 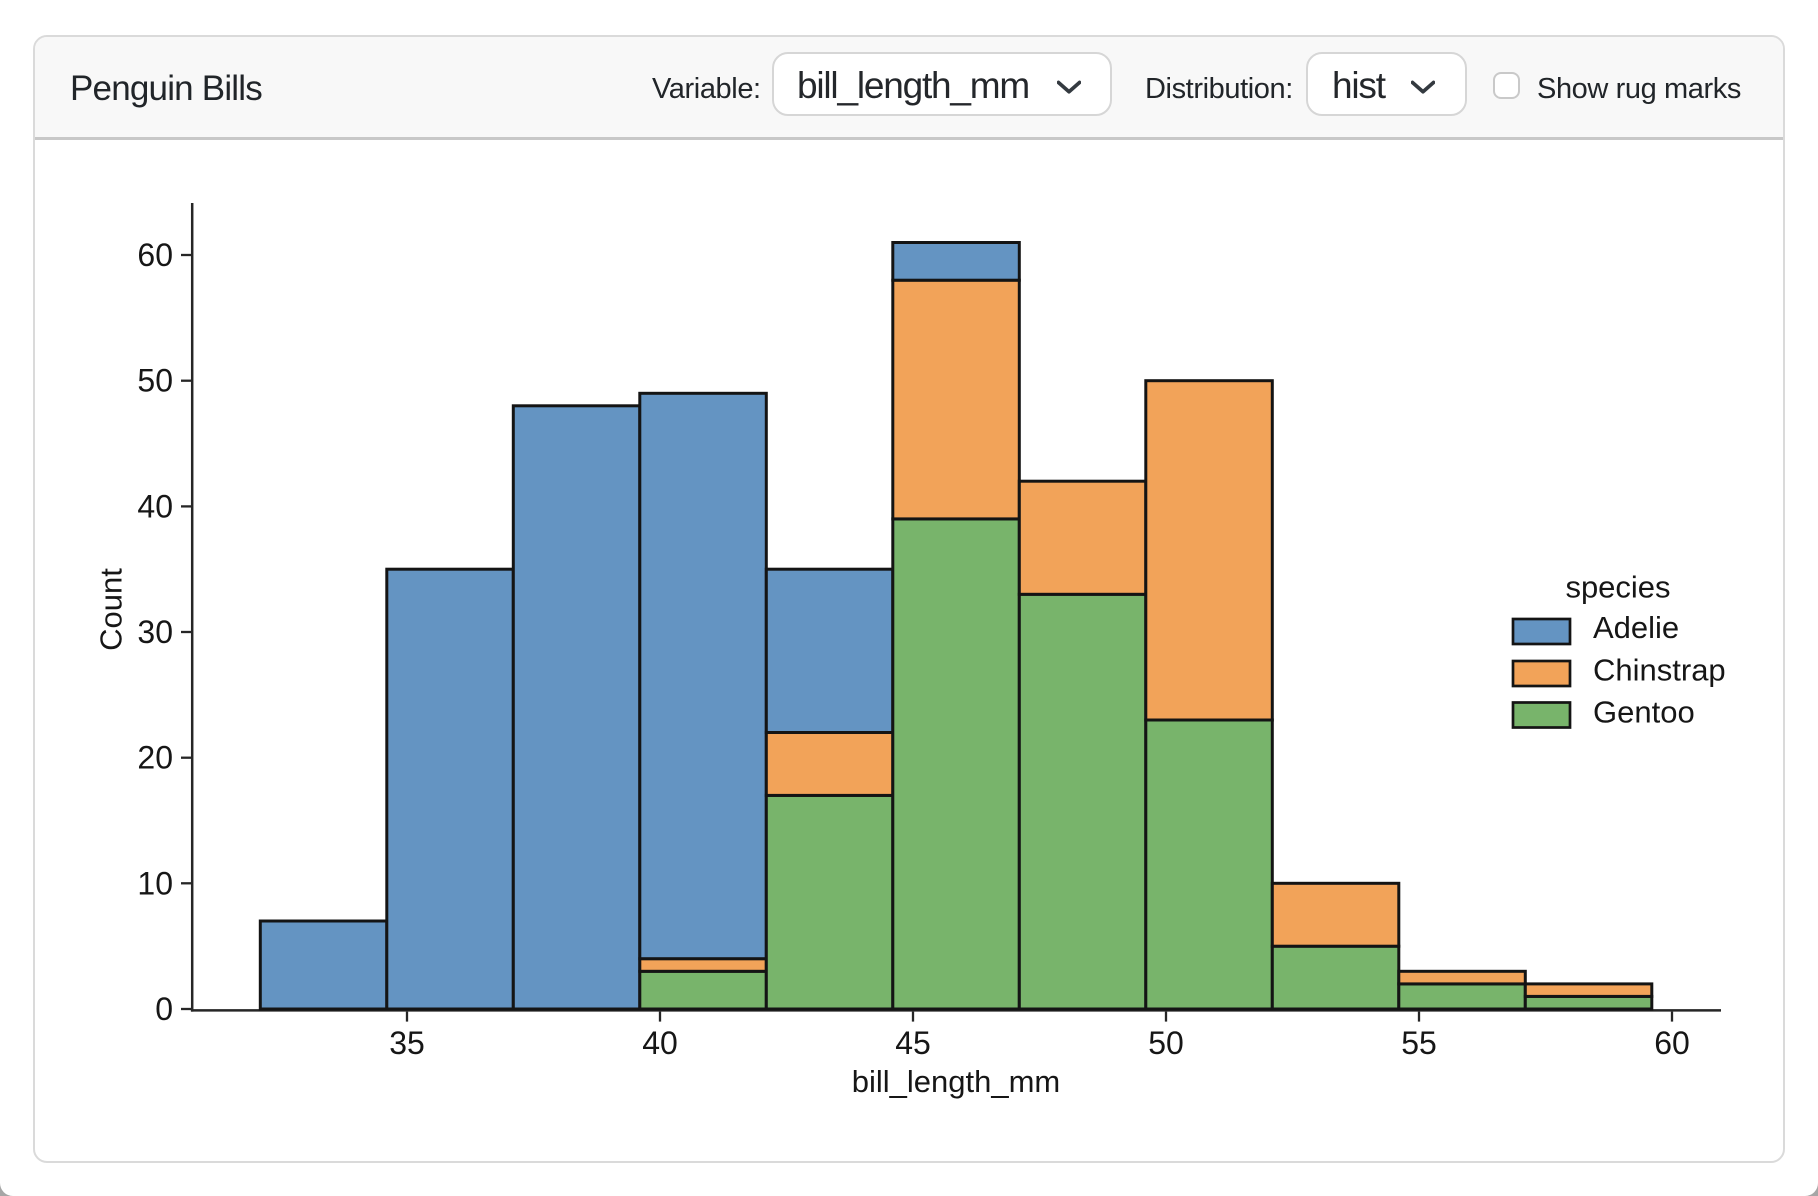 What do you see at coordinates (155, 758) in the screenshot?
I see `svg-text: 20` at bounding box center [155, 758].